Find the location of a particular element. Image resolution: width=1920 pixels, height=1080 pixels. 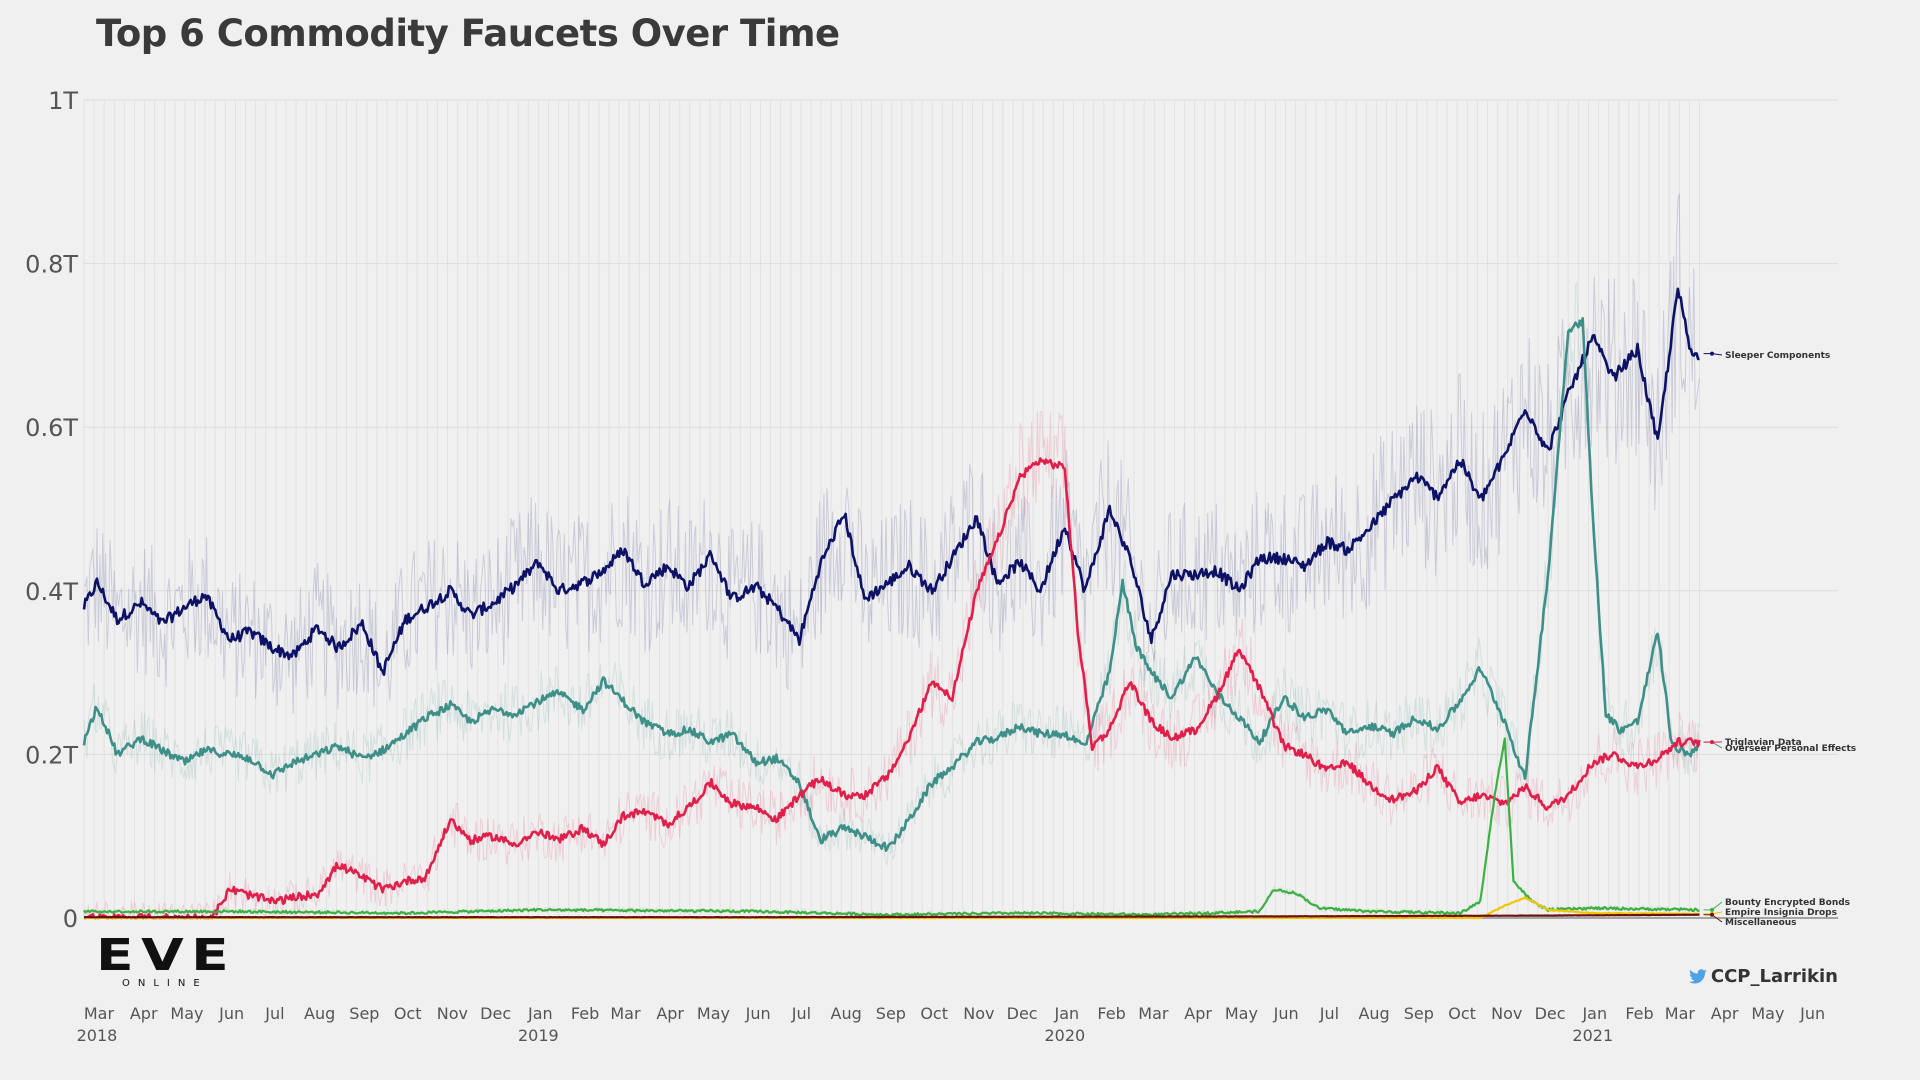

twitter-bird-icon is located at coordinates (1698, 975).